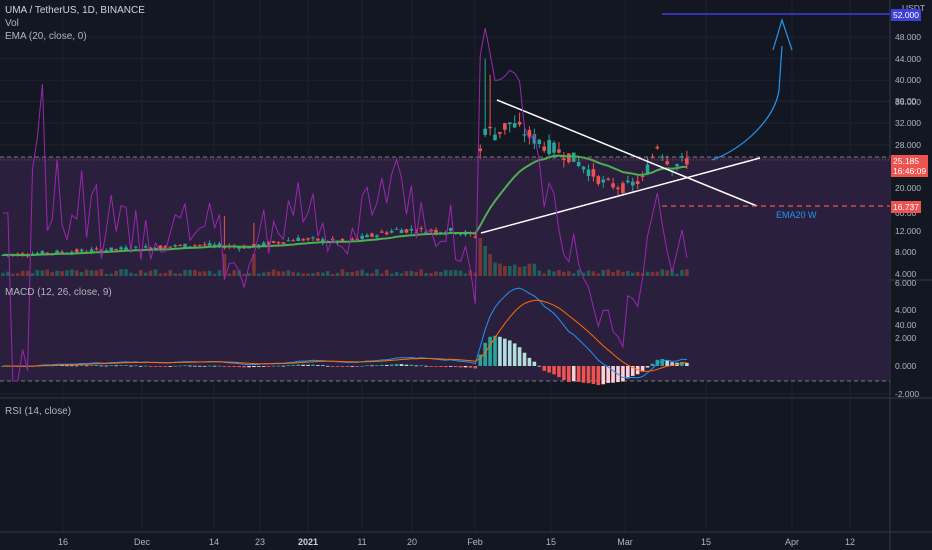 The height and width of the screenshot is (550, 932). I want to click on time-tick-label: 12, so click(850, 542).